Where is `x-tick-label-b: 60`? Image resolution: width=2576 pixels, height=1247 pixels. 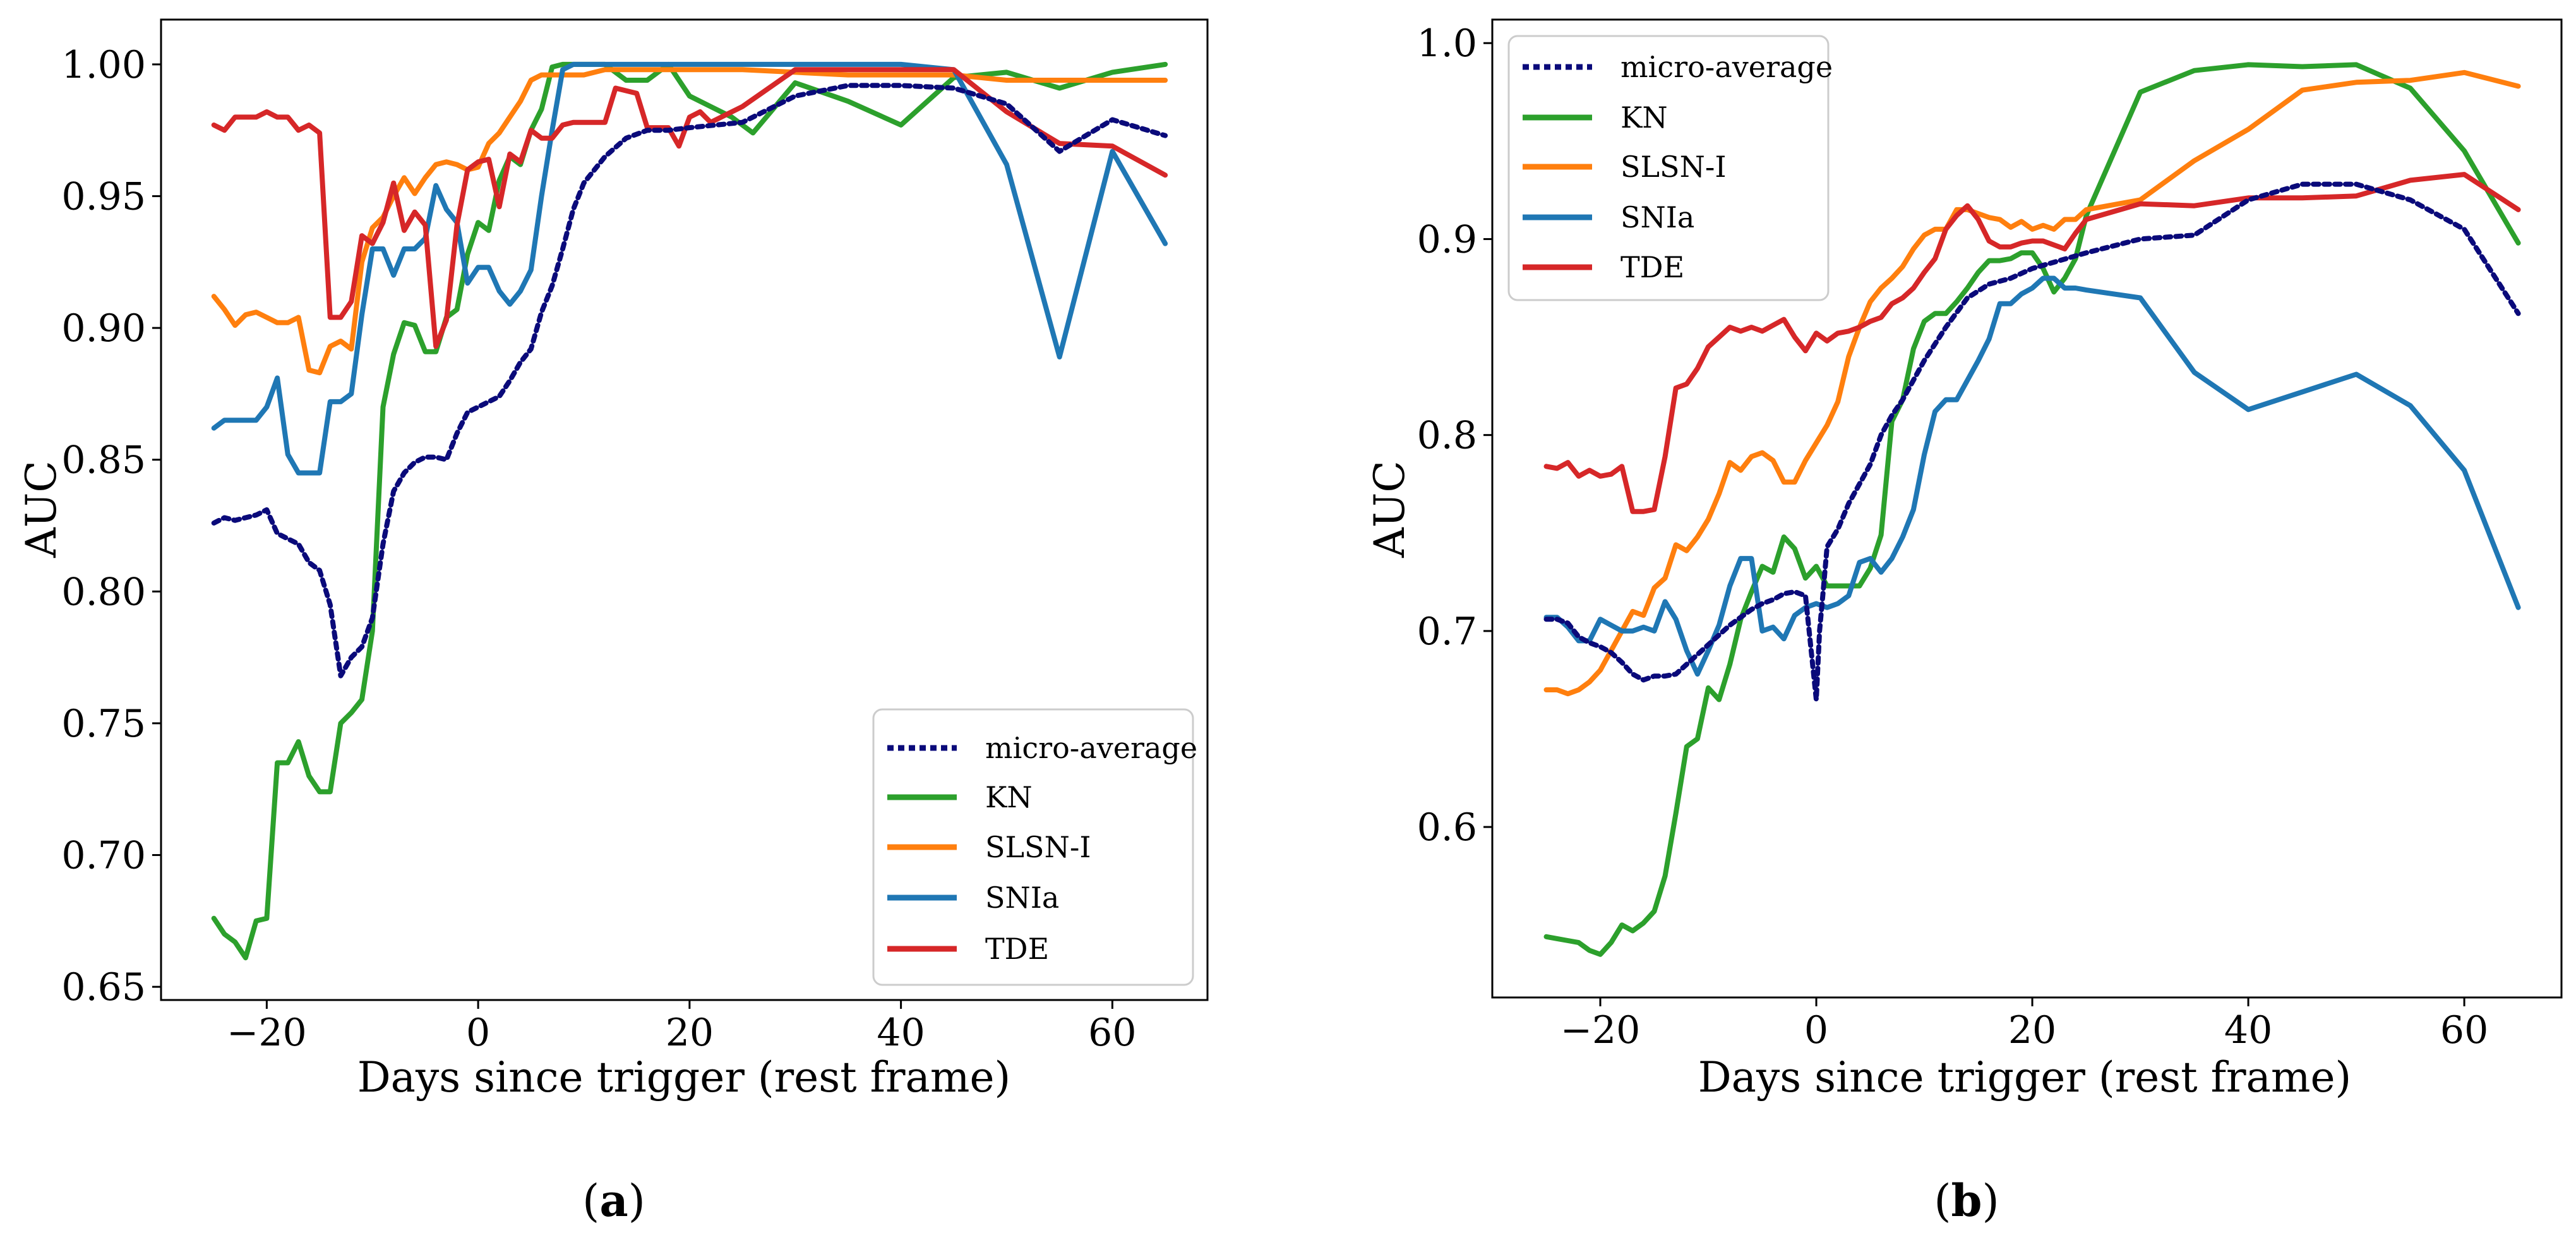 x-tick-label-b: 60 is located at coordinates (2464, 1030).